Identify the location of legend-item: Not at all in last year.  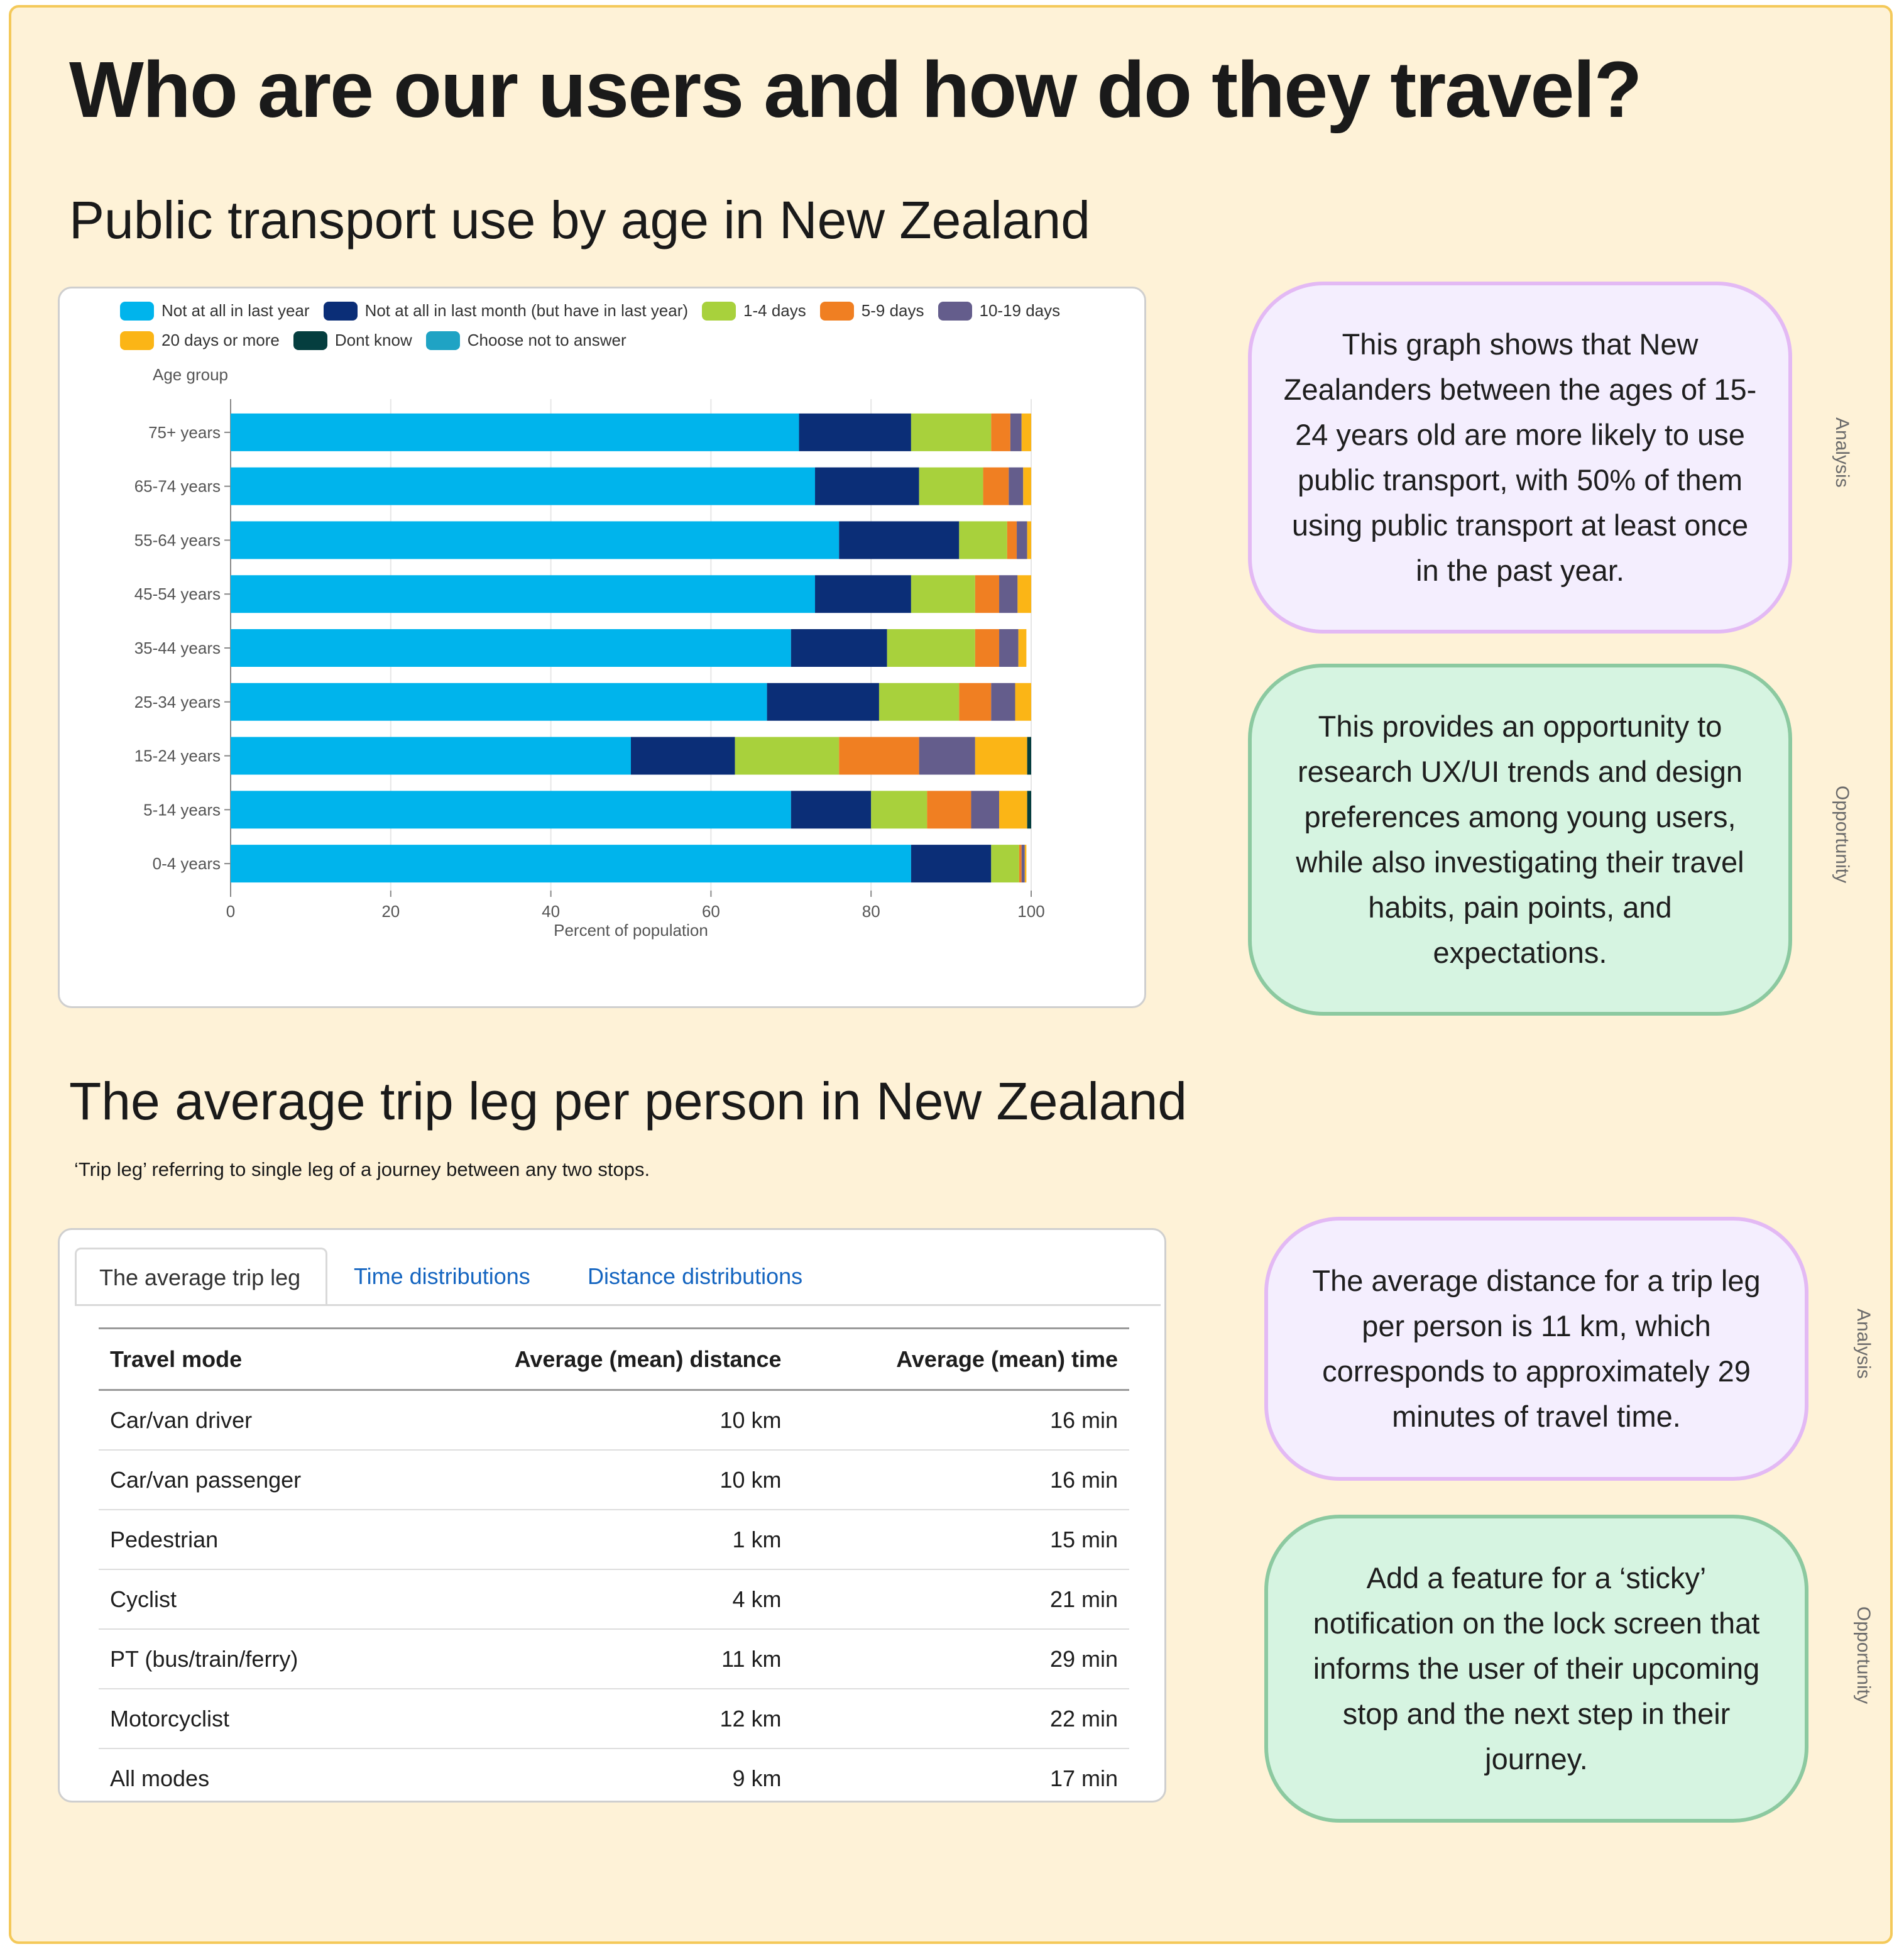
(215, 311).